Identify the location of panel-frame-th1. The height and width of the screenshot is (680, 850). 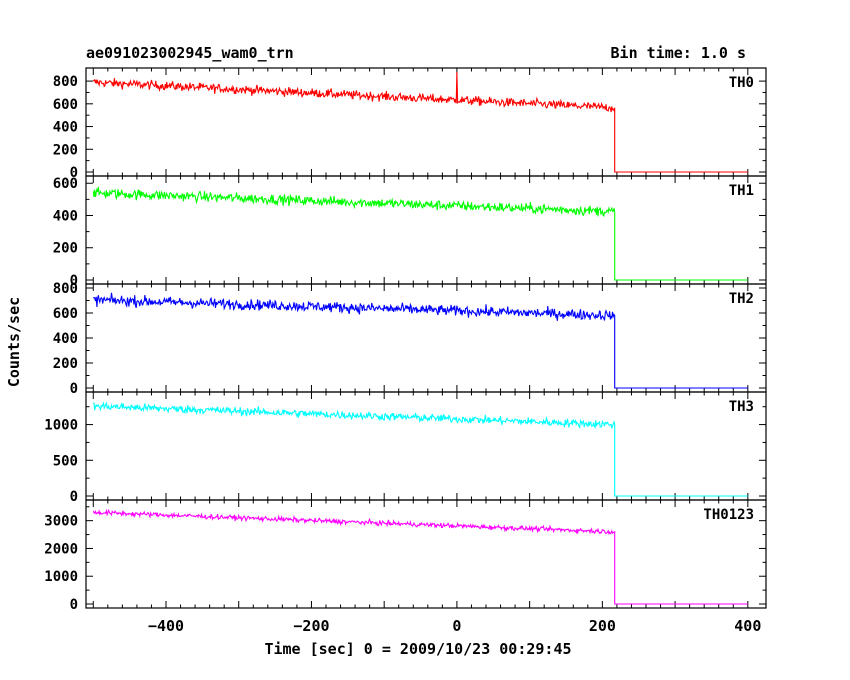
(426, 230).